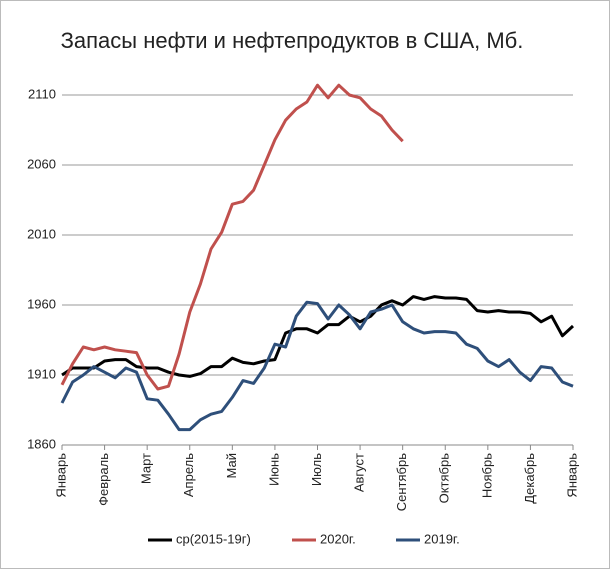  Describe the element at coordinates (529, 478) in the screenshot. I see `x-tick-label: Декабрь` at that location.